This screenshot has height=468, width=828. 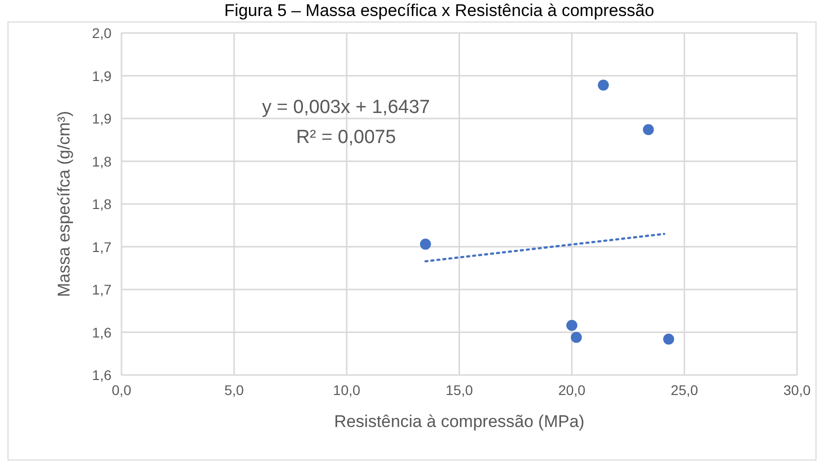 I want to click on x-tick-label: 25,0, so click(x=684, y=390).